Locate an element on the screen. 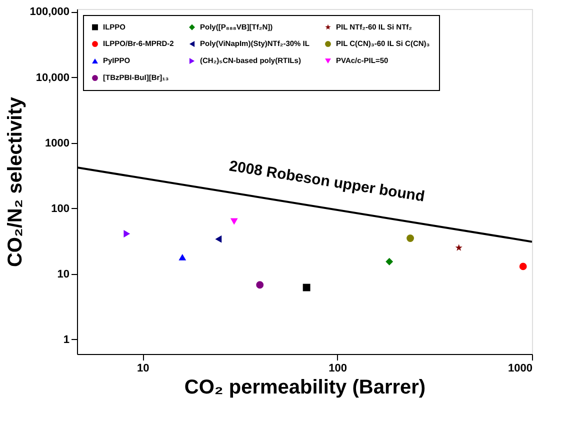  y-tick-label: 100,000 is located at coordinates (50, 12).